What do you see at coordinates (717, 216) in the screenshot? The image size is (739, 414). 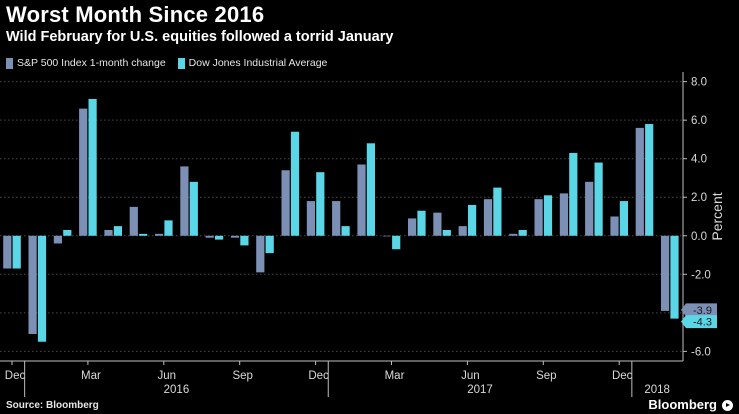 I see `y-axis-title: Percent` at bounding box center [717, 216].